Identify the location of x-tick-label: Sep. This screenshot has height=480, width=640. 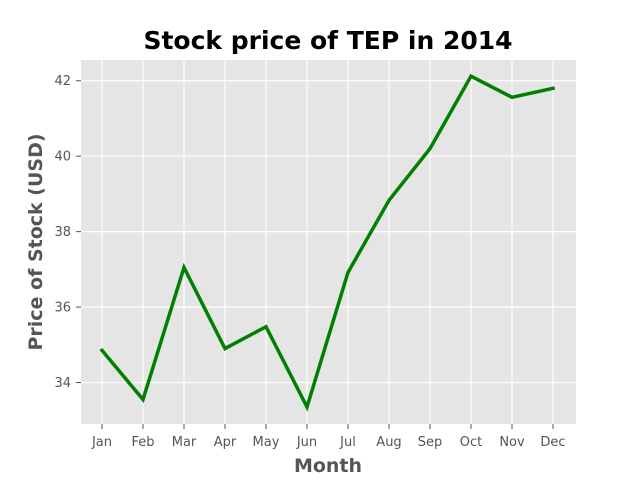
(430, 442).